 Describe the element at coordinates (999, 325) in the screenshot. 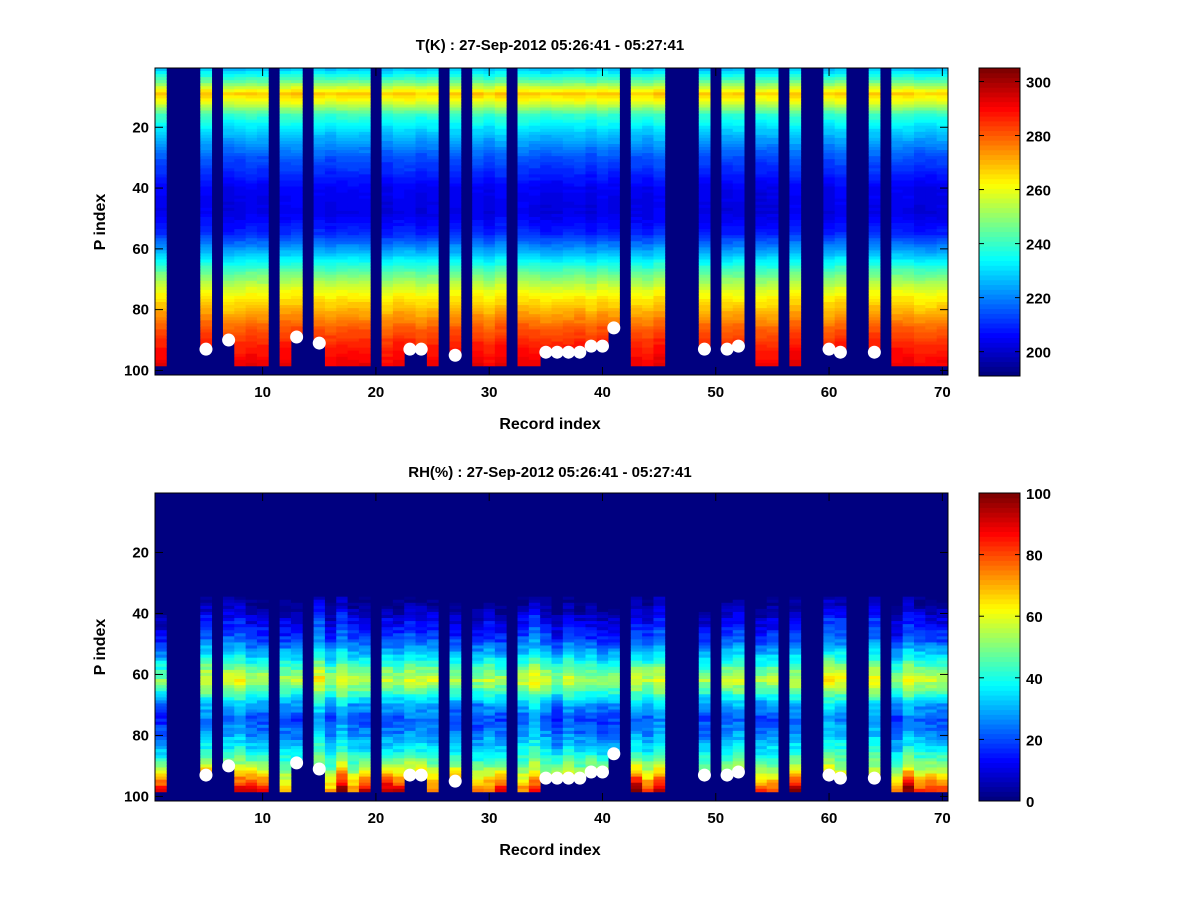

I see `colorbar-segment` at that location.